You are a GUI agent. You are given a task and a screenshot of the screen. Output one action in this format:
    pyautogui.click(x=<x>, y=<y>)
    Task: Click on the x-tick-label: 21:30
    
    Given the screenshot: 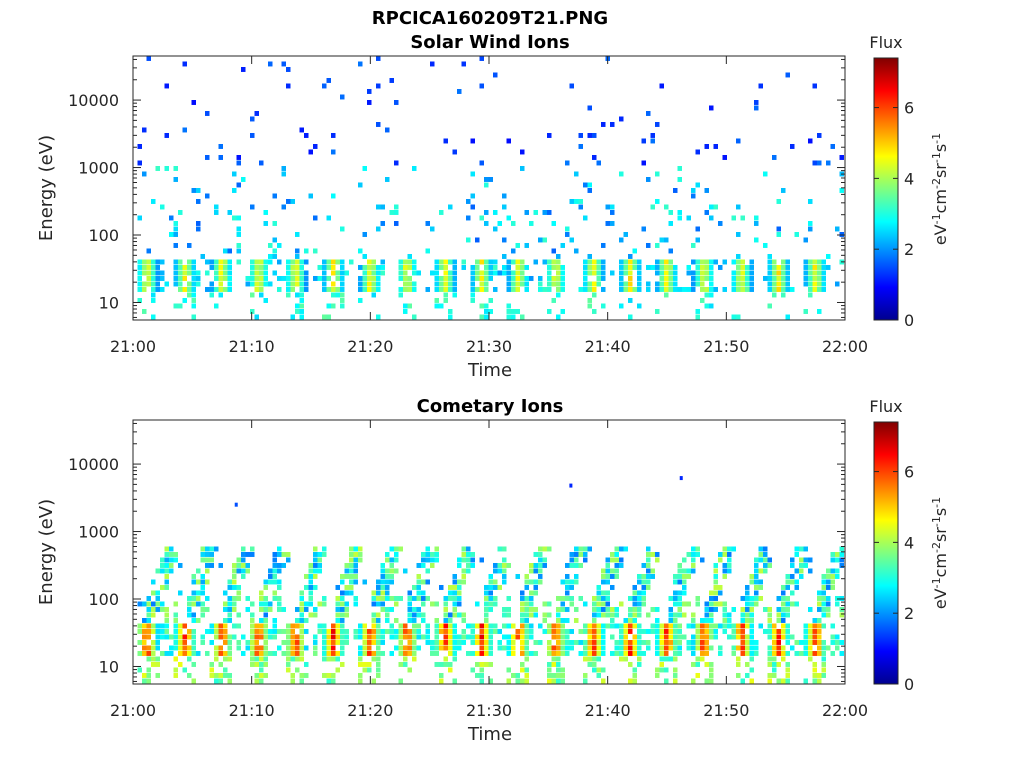 What is the action you would take?
    pyautogui.click(x=489, y=346)
    